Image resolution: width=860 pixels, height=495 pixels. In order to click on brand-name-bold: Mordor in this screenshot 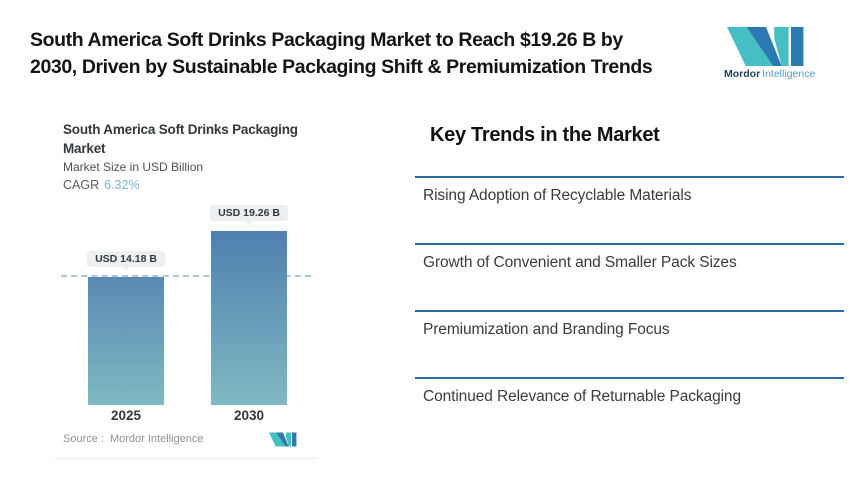, I will do `click(742, 74)`.